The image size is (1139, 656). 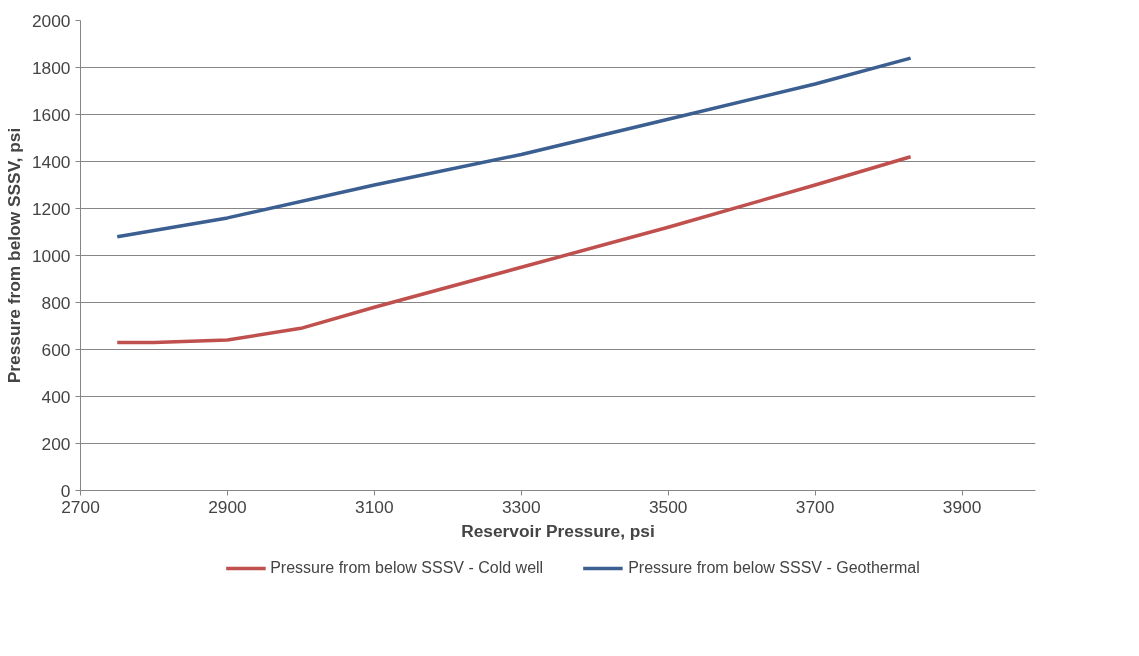 What do you see at coordinates (774, 568) in the screenshot?
I see `legend-label: Pressure from below SSSV - Geothermal` at bounding box center [774, 568].